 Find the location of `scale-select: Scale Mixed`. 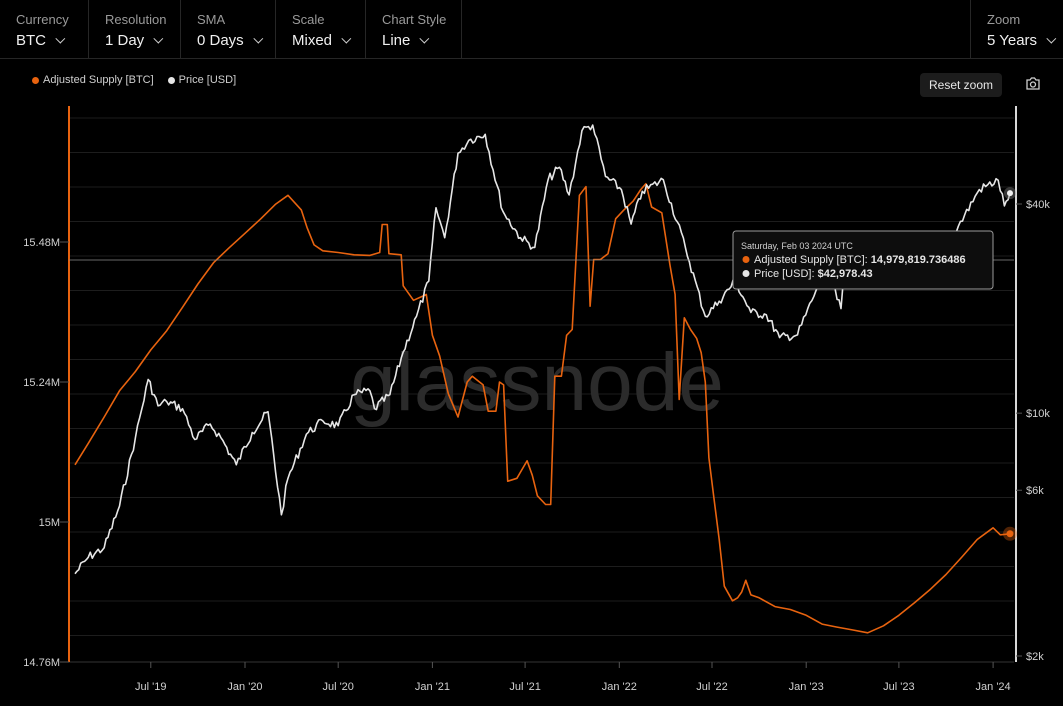

scale-select: Scale Mixed is located at coordinates (321, 29).